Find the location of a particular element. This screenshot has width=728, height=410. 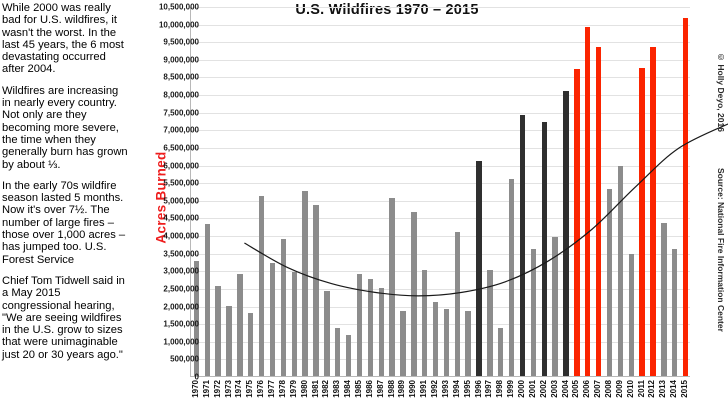

bar-1985 is located at coordinates (359, 324).